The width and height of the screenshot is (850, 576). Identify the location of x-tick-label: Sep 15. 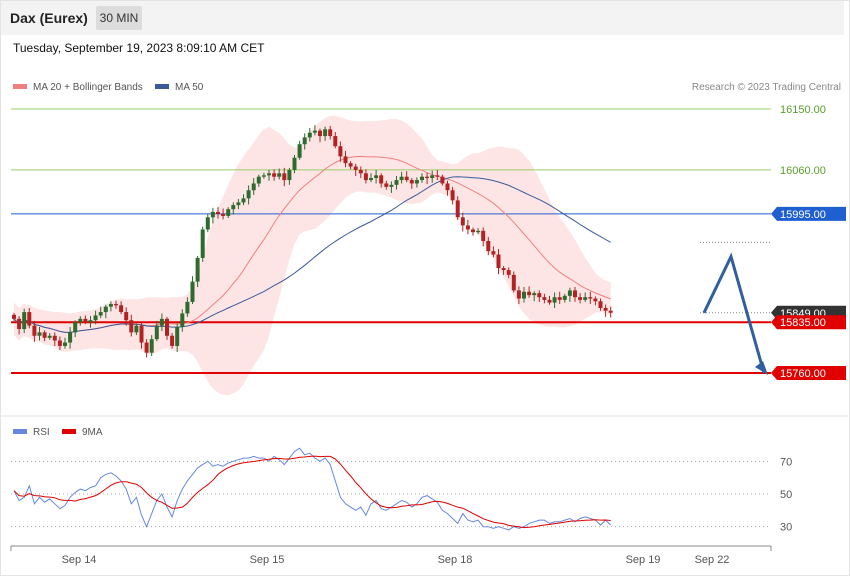
(267, 560).